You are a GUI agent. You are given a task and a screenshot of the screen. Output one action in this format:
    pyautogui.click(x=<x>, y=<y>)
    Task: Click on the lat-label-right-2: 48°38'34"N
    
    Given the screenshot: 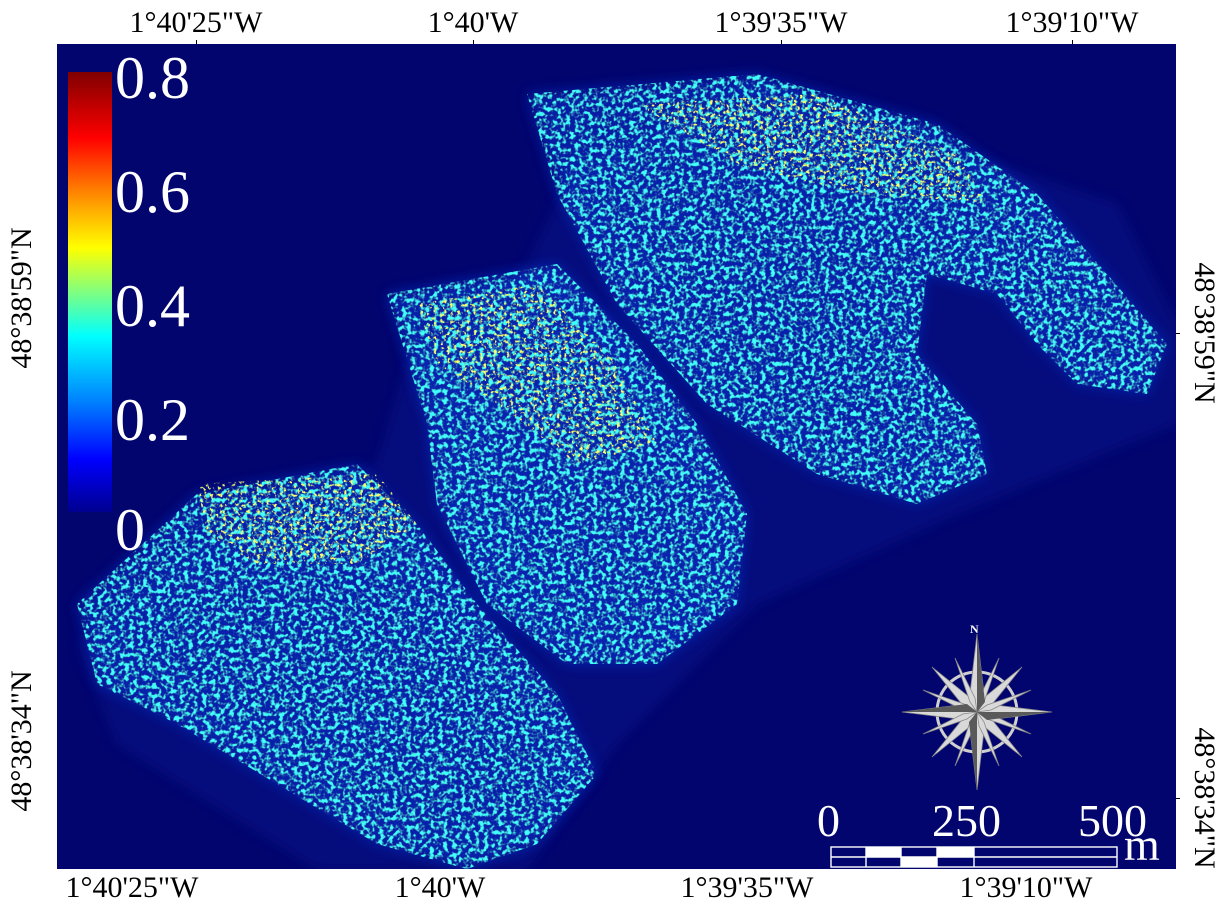 What is the action you would take?
    pyautogui.click(x=1204, y=798)
    